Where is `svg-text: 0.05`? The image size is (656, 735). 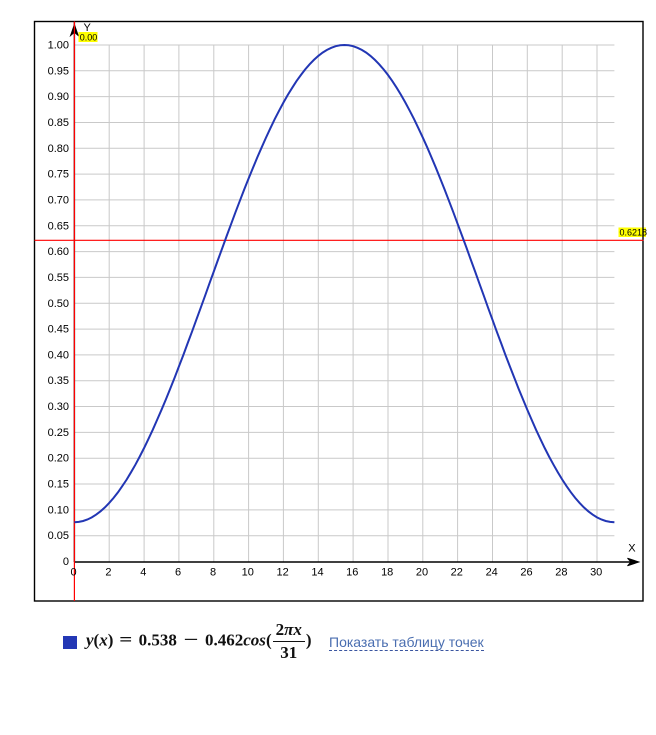
svg-text: 0.05 is located at coordinates (58, 536).